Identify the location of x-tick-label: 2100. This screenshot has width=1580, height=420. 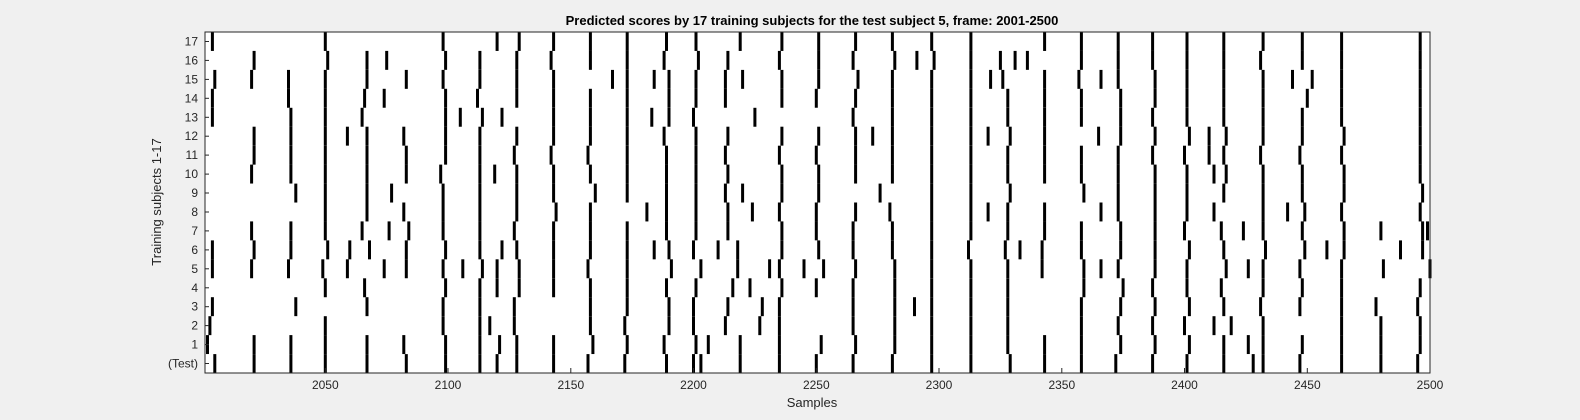
(448, 385).